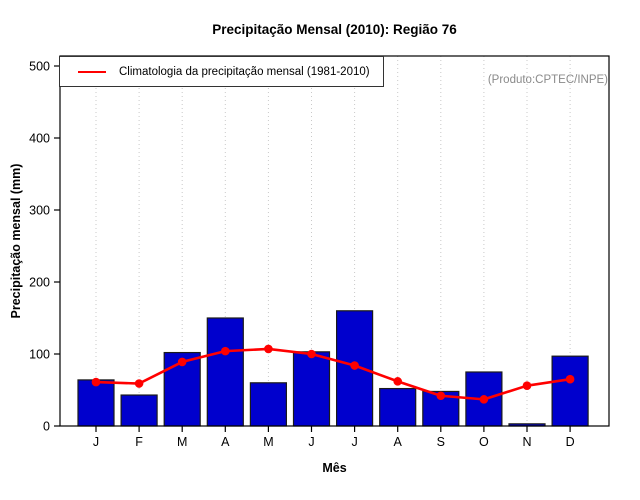 The image size is (640, 500). Describe the element at coordinates (39, 355) in the screenshot. I see `y-tick-label: 100` at that location.